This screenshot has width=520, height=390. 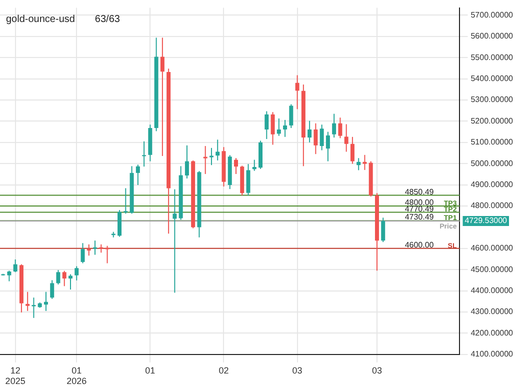 What do you see at coordinates (76, 375) in the screenshot?
I see `x-tick-label: 01 2026` at bounding box center [76, 375].